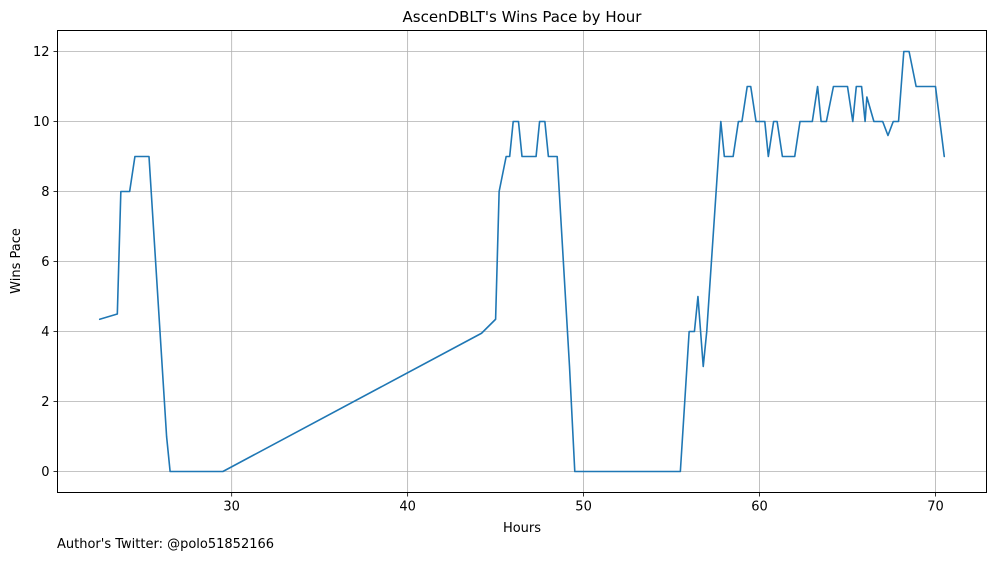 The image size is (997, 562). What do you see at coordinates (523, 17) in the screenshot?
I see `chart-title: AscenDBLT's Wins Pace by Hour` at bounding box center [523, 17].